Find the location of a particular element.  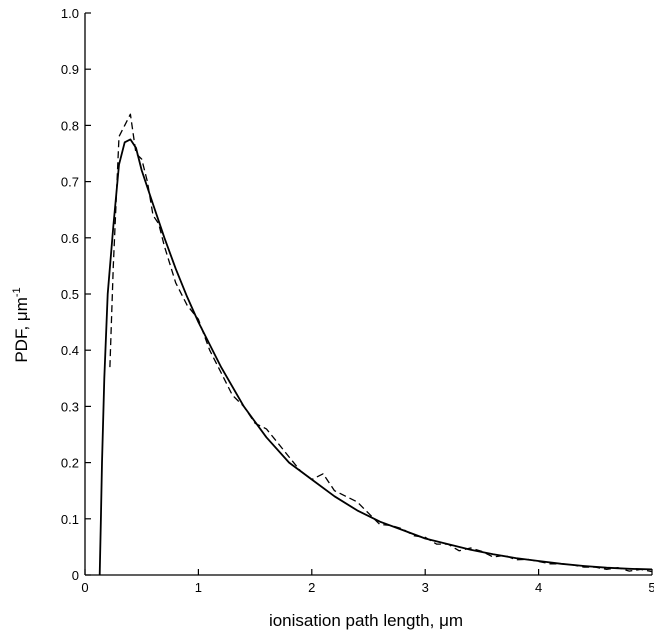

y-axis-ticks: 0 0.1 0.2 0.3 0.4 0.5 0.6 0.7 0.8 0.9 1.0 is located at coordinates (76, 294).